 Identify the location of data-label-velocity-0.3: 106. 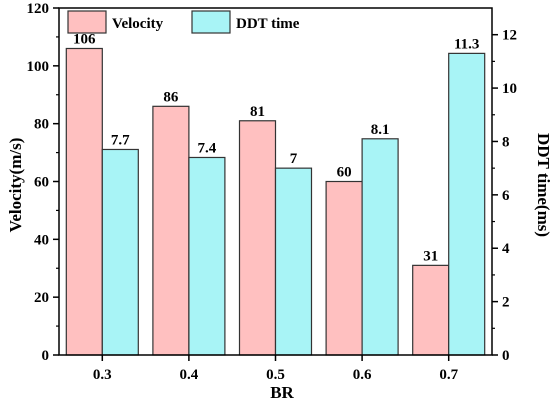
(84, 39).